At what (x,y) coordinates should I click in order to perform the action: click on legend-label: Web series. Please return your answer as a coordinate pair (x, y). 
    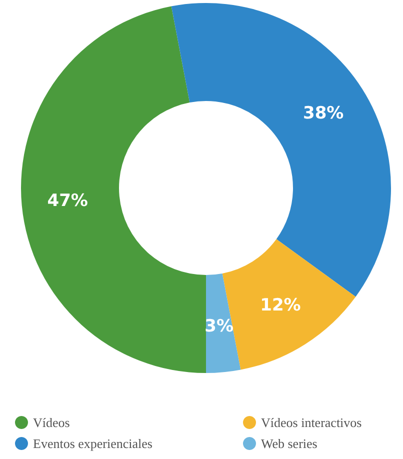
    Looking at the image, I should click on (289, 443).